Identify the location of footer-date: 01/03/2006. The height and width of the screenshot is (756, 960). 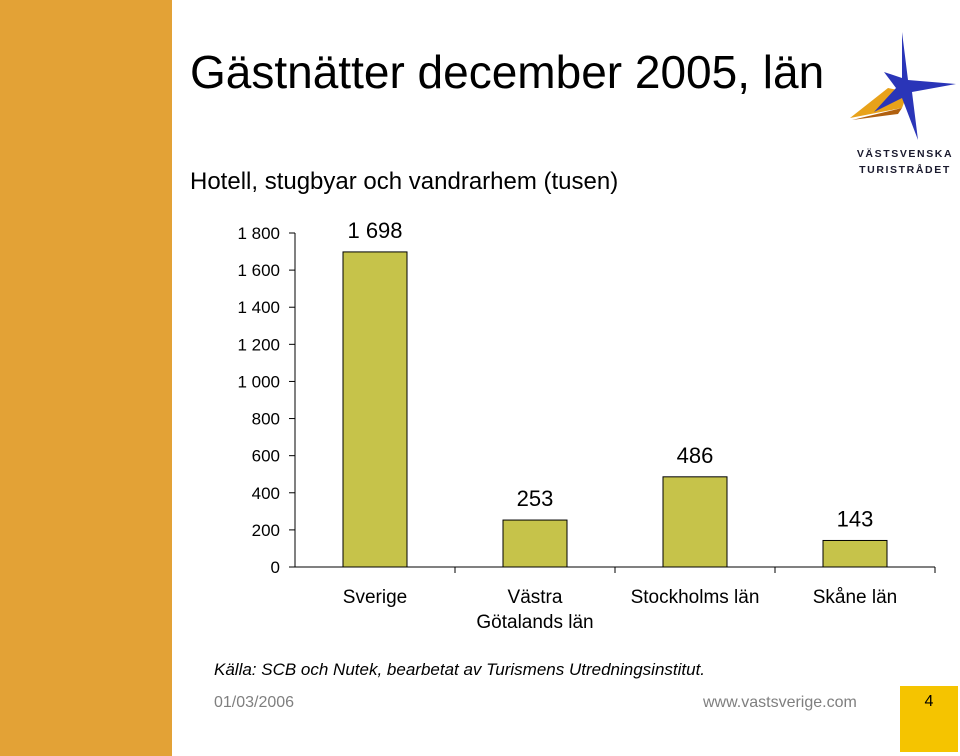
(254, 702).